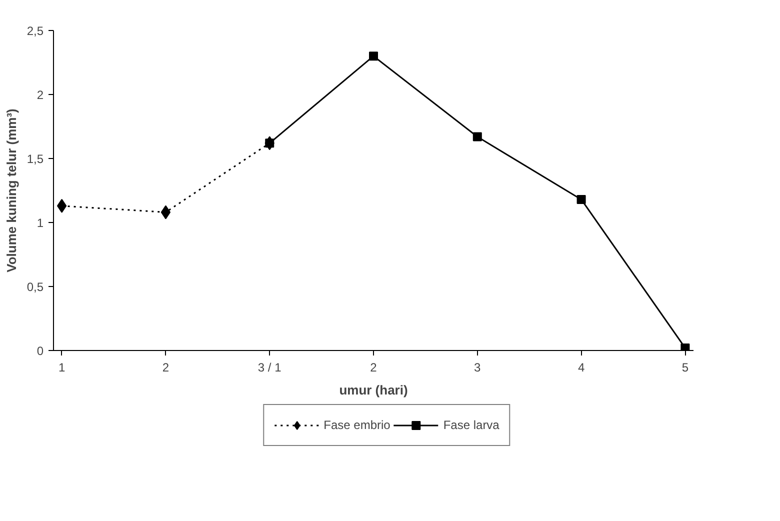  Describe the element at coordinates (40, 223) in the screenshot. I see `y-tick-label: 1` at that location.